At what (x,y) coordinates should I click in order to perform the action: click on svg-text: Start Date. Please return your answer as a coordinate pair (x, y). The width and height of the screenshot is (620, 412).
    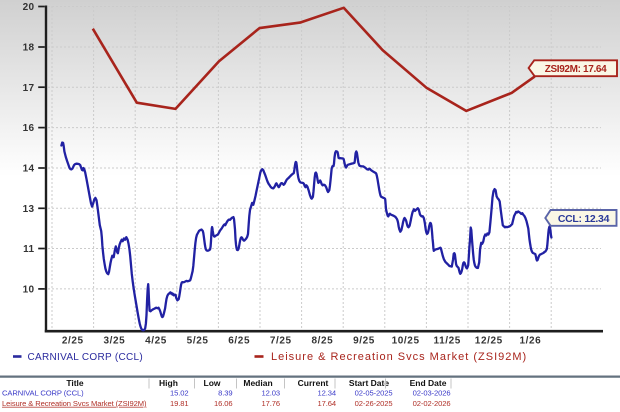
    Looking at the image, I should click on (369, 383).